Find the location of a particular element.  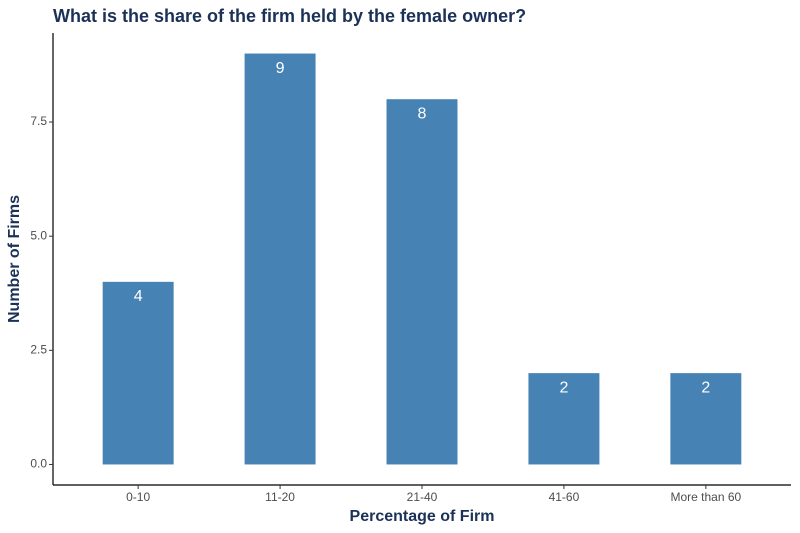

x-tick-label: More than 60 is located at coordinates (705, 497).